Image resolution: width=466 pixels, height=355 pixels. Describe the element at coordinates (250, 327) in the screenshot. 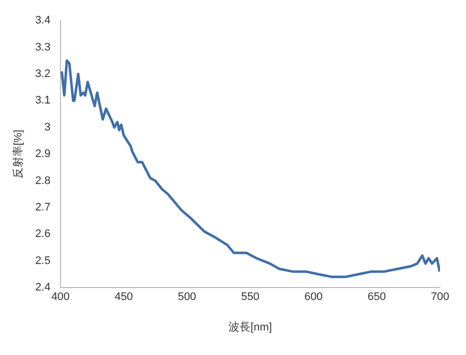

I see `x-axis-title: 波長[nm]` at that location.